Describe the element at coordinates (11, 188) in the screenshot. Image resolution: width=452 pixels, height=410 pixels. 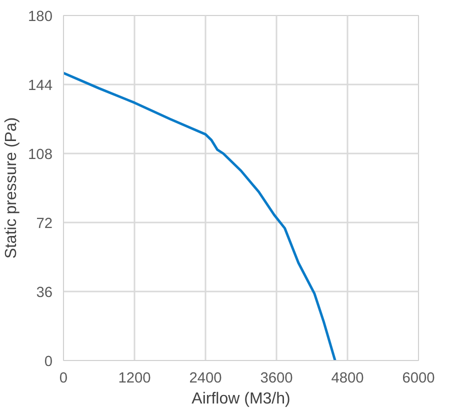
I see `y-axis-title: Static pressure (Pa)` at that location.